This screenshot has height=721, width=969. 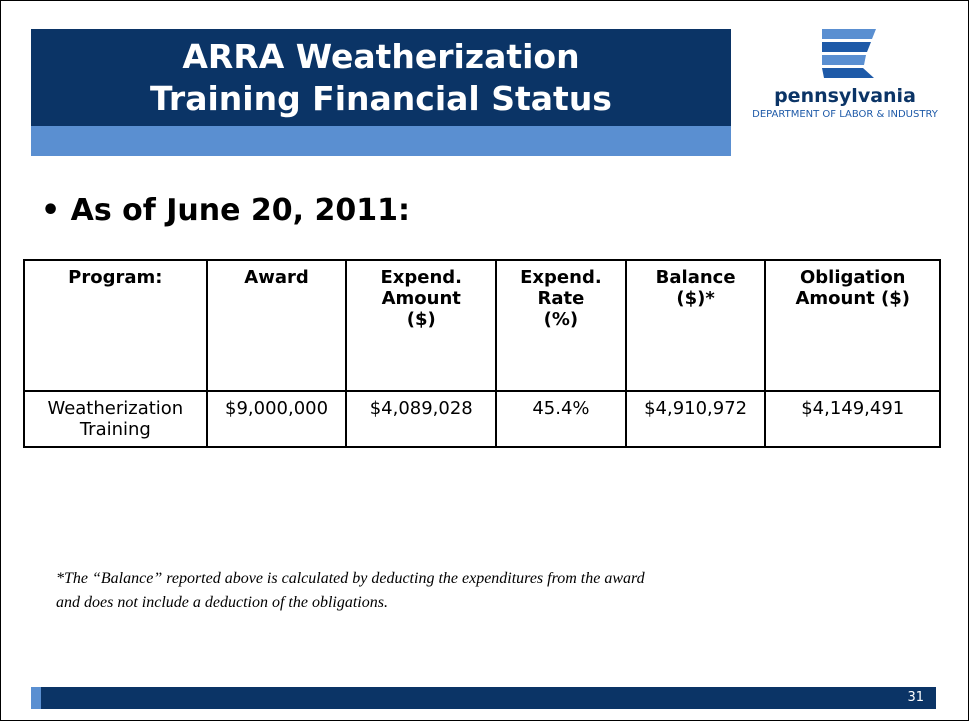 I want to click on table-cell: 45.4%, so click(x=561, y=419).